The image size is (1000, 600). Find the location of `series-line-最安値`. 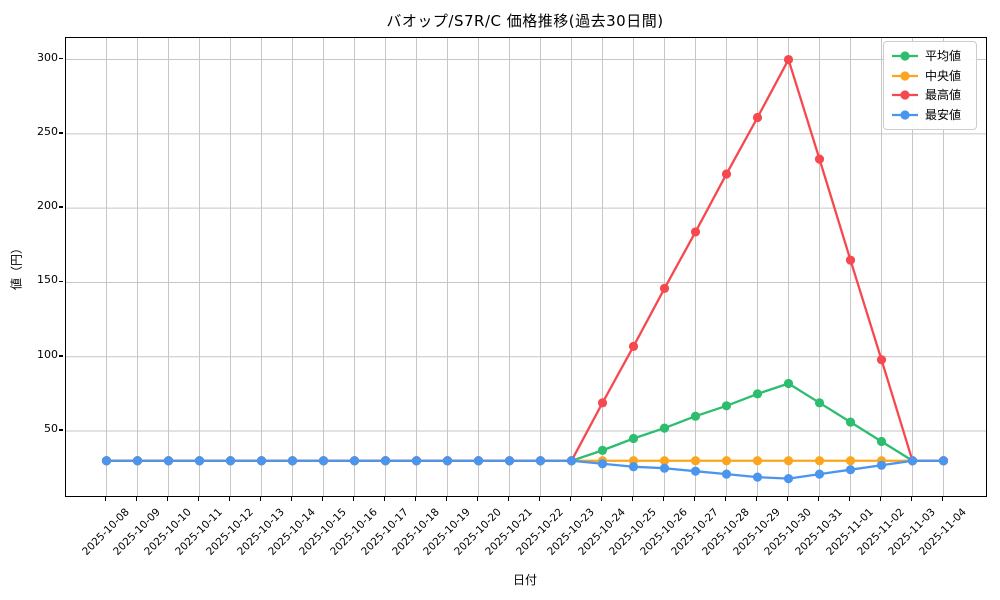

series-line-最安値 is located at coordinates (525, 469).